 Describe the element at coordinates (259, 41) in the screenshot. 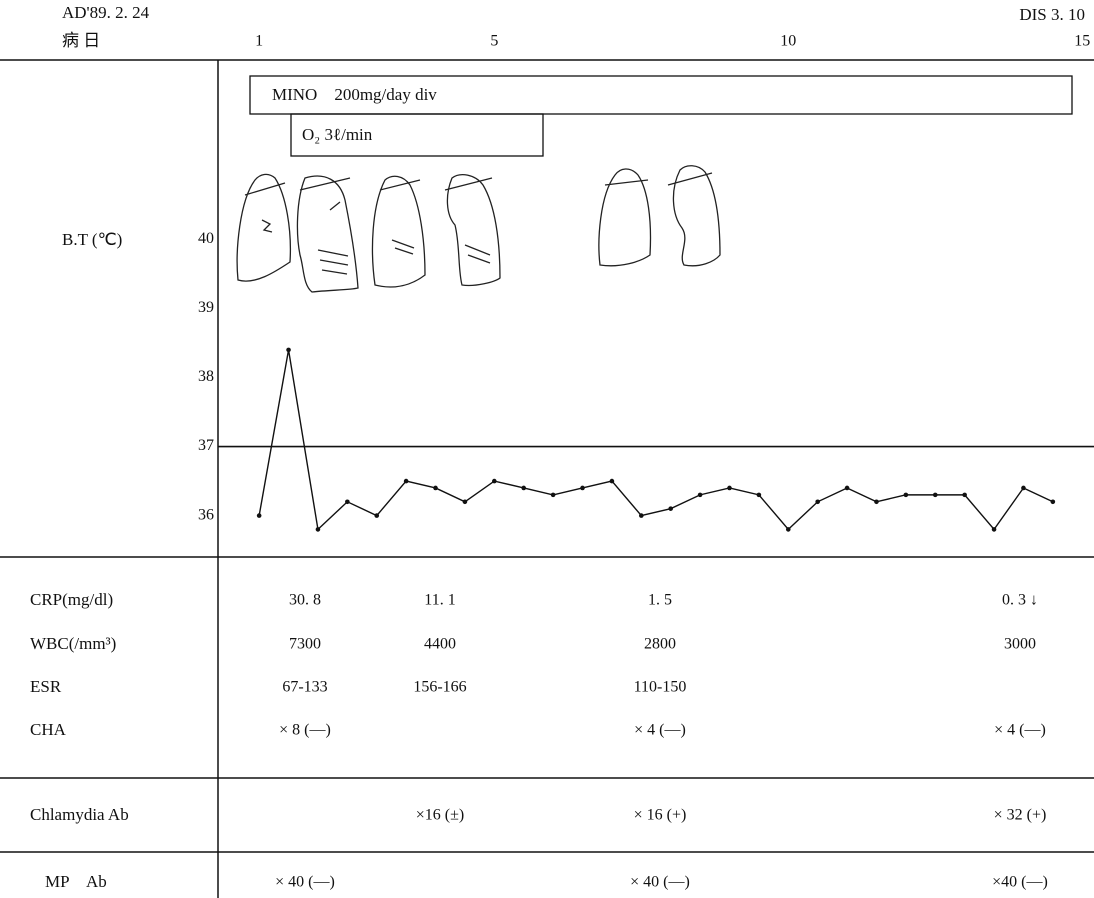

I see `x-tick-label: 1` at that location.